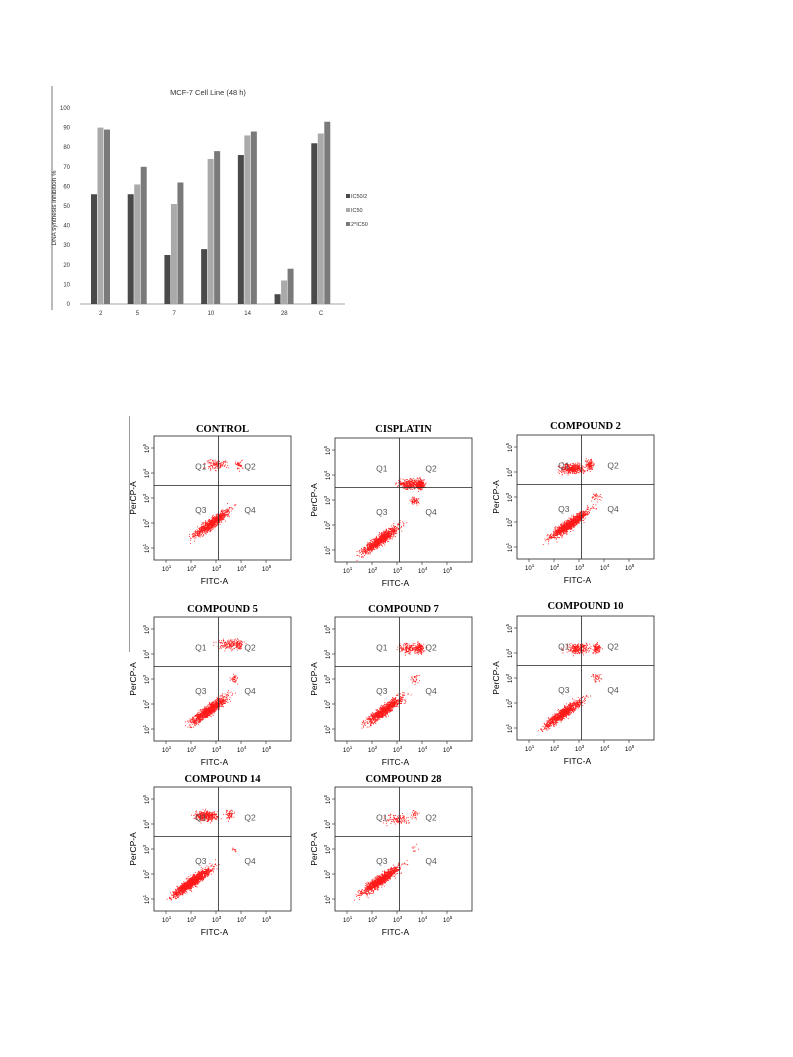 This screenshot has height=1057, width=793. I want to click on x-tick-label: 10, so click(211, 314).